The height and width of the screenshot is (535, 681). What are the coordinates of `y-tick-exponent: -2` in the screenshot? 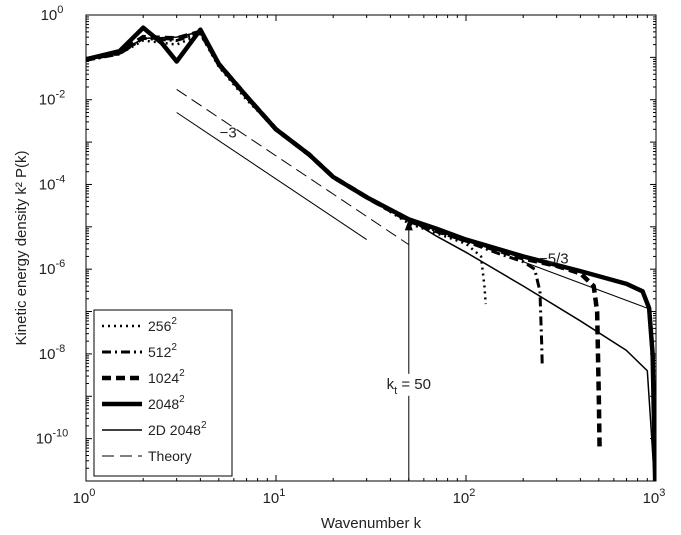 It's located at (60, 95).